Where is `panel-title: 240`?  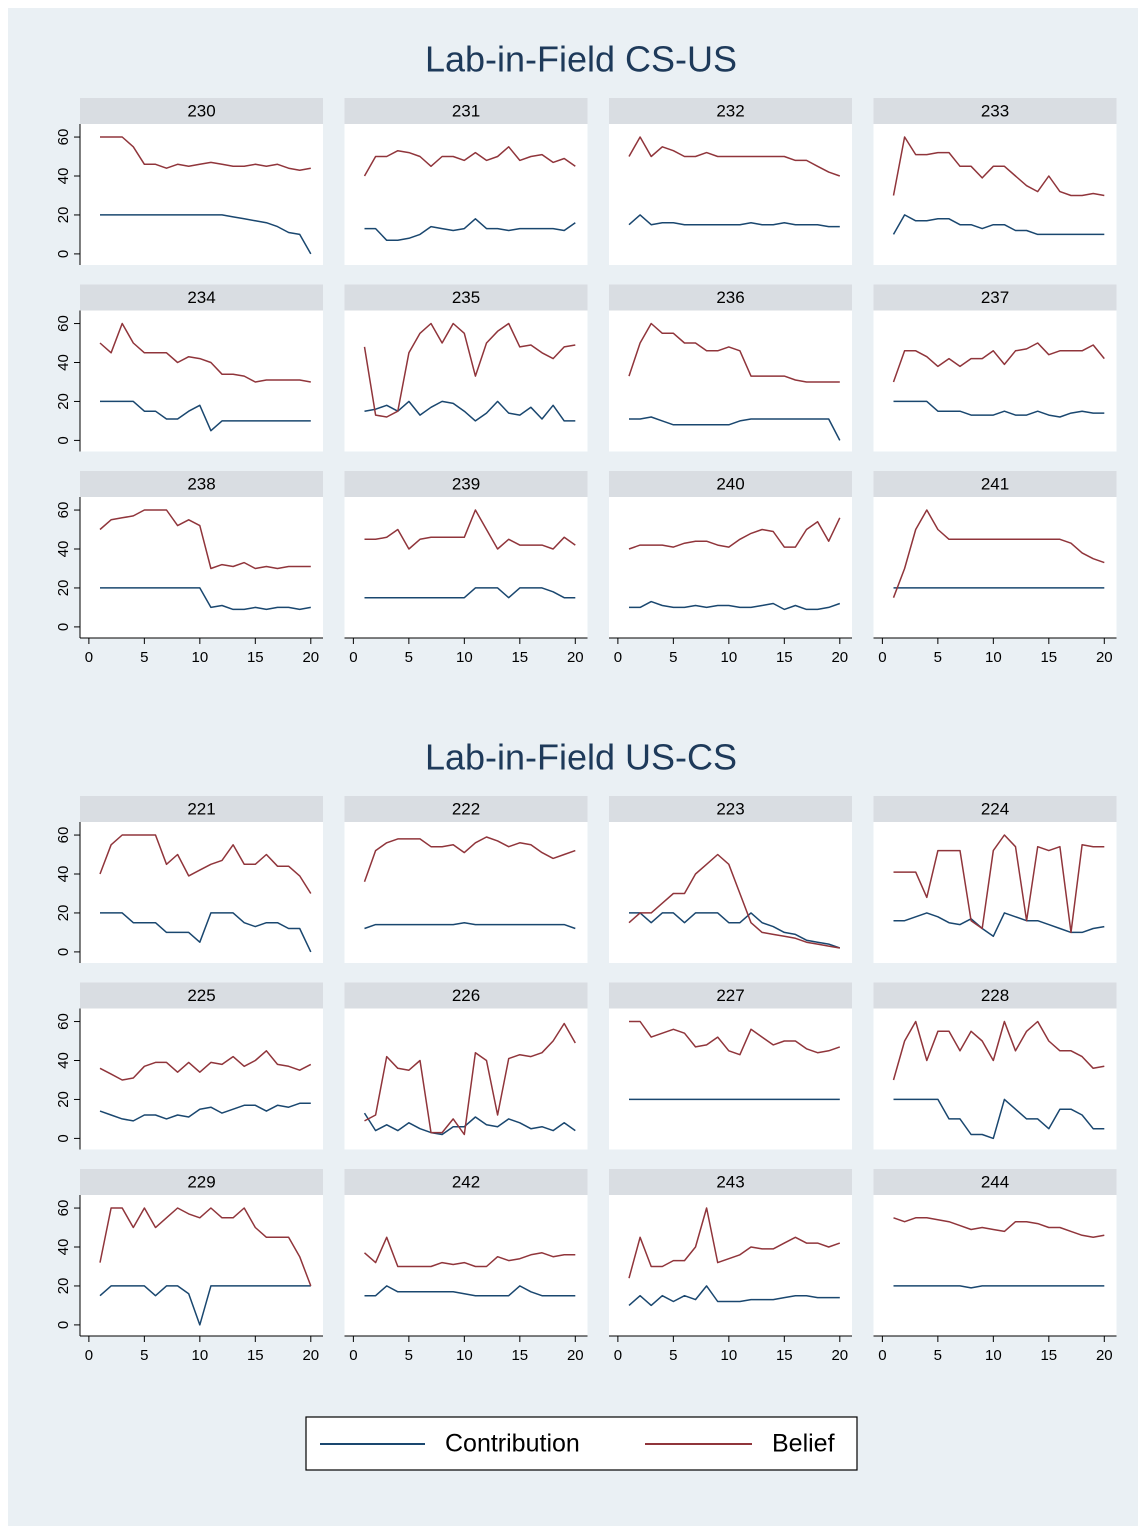 panel-title: 240 is located at coordinates (730, 483).